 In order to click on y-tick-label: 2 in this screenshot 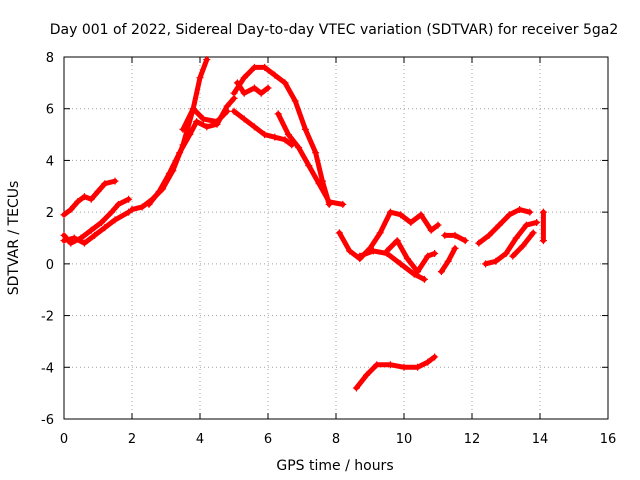, I will do `click(50, 213)`.